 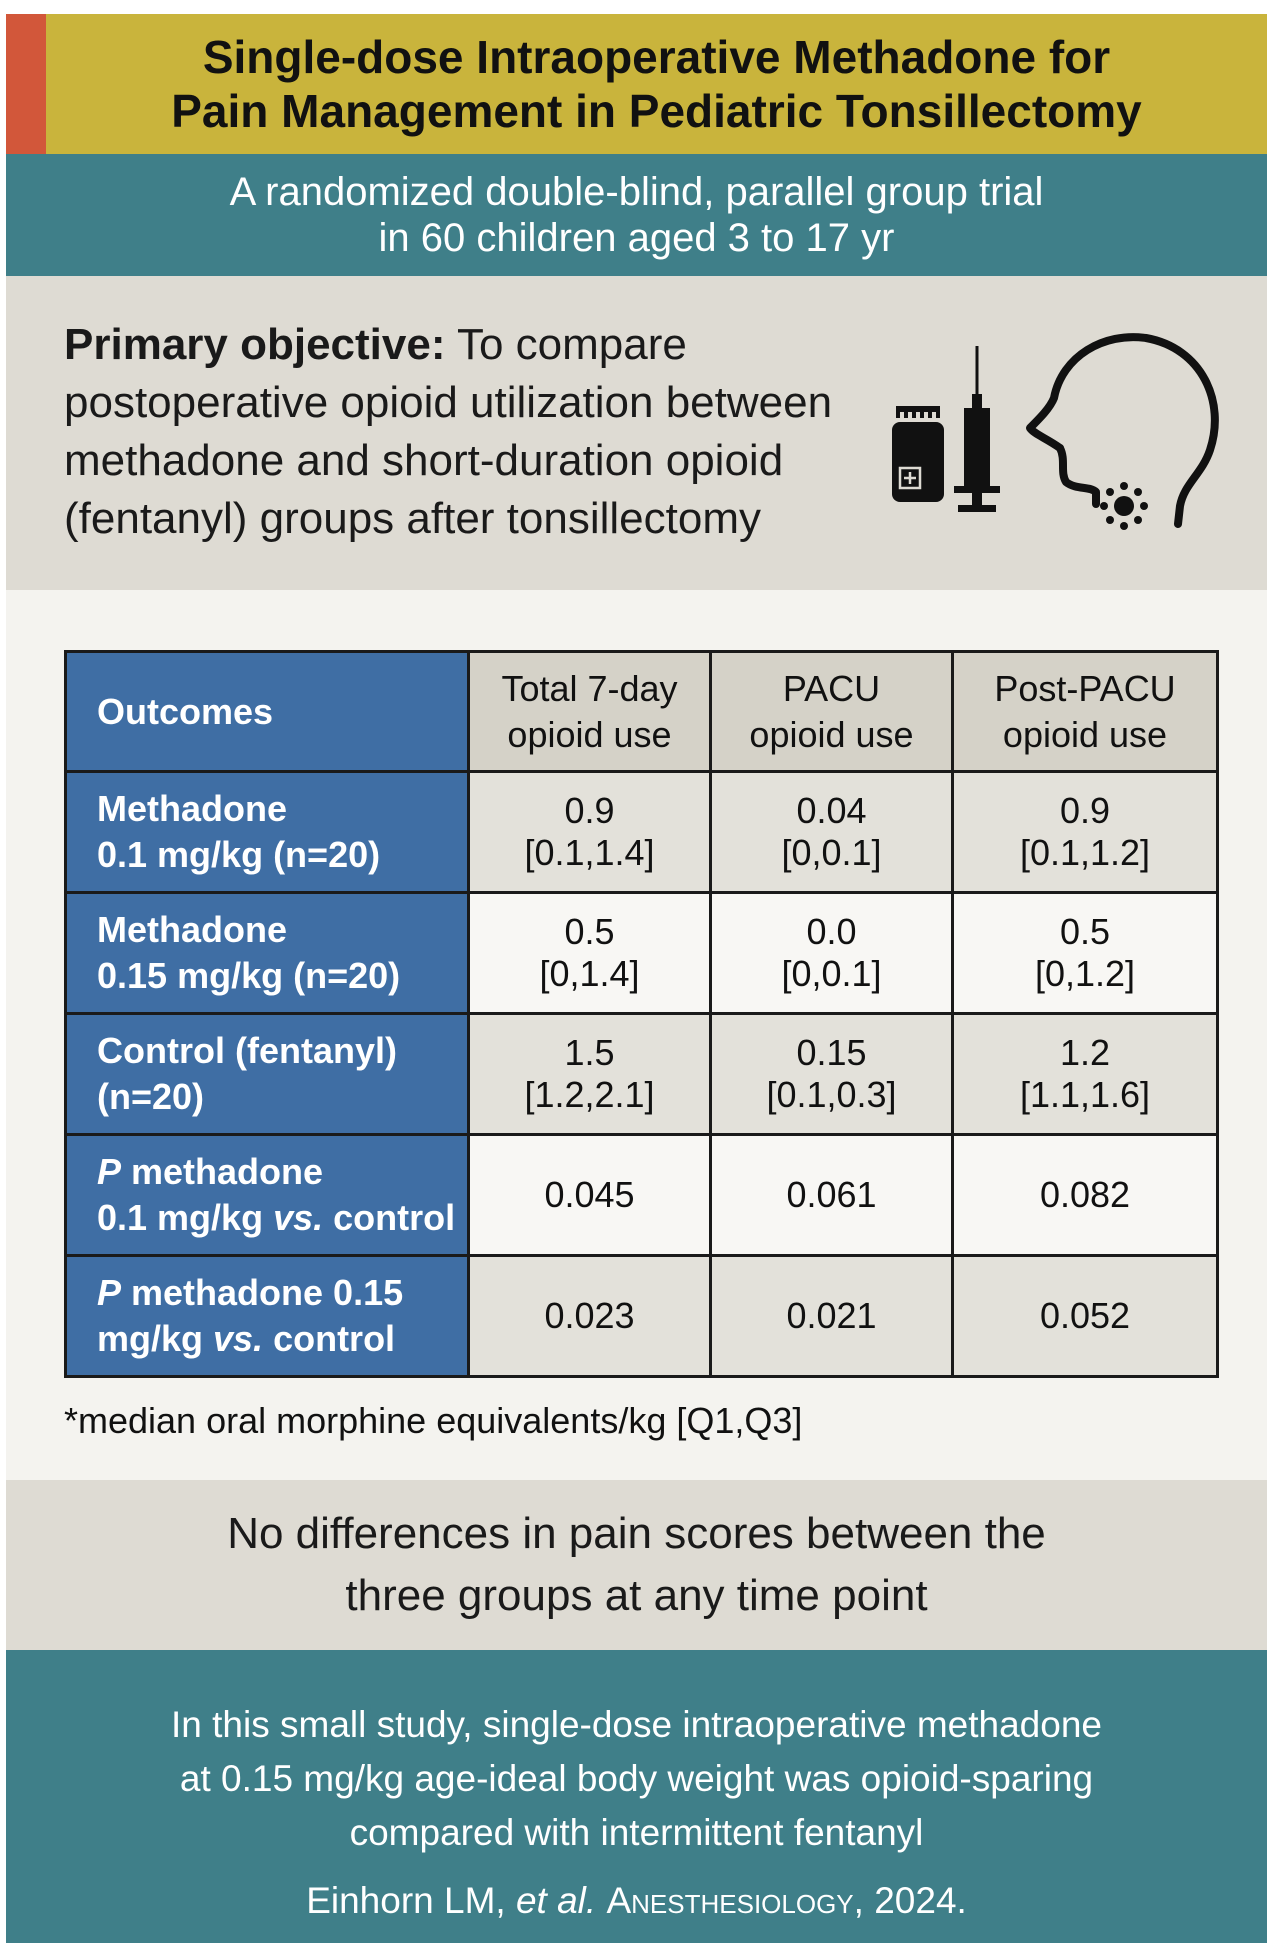 What do you see at coordinates (267, 1195) in the screenshot?
I see `row-label: P methadone 0.1 mg/kg vs. control` at bounding box center [267, 1195].